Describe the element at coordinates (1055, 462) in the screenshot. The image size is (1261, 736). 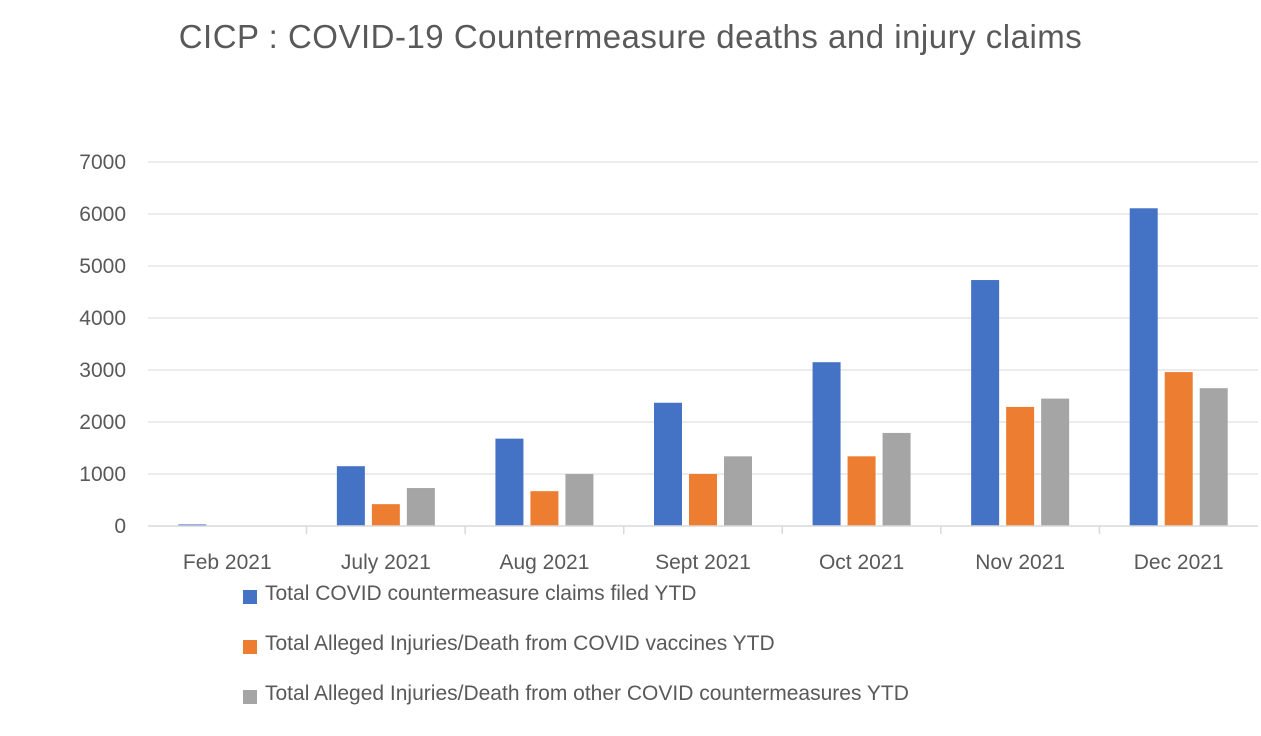
I see `bar-series-3-nov-2021` at that location.